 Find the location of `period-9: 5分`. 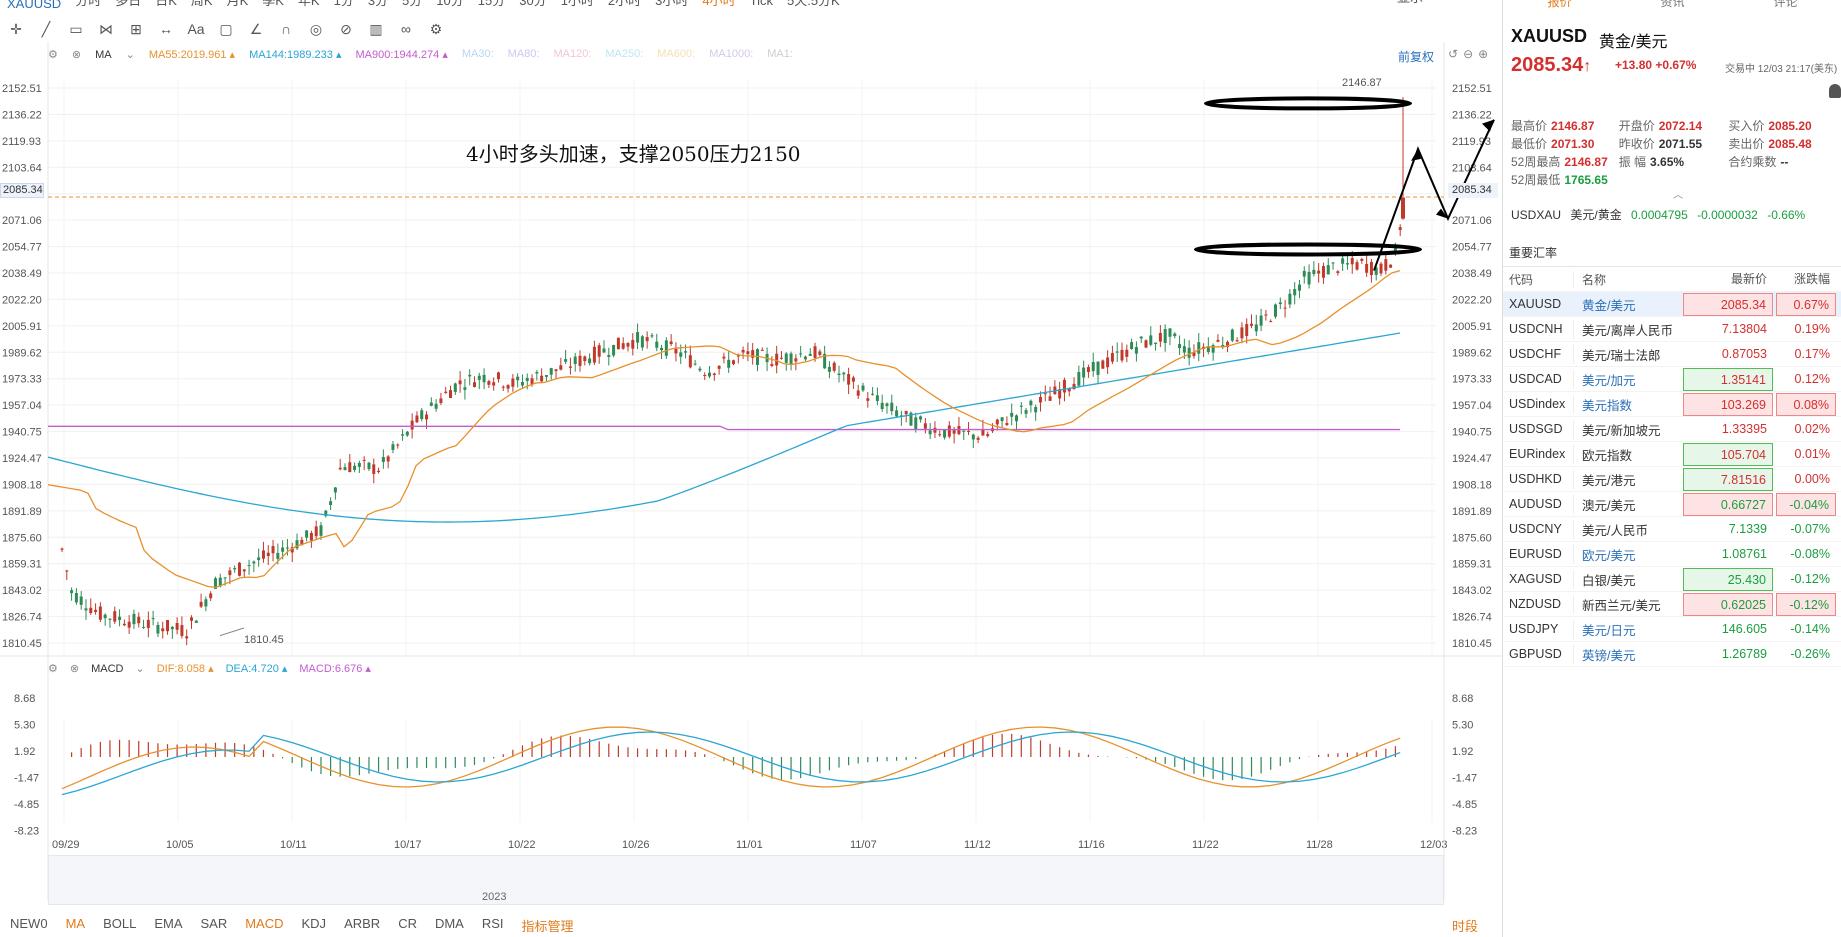

period-9: 5分 is located at coordinates (412, 4).